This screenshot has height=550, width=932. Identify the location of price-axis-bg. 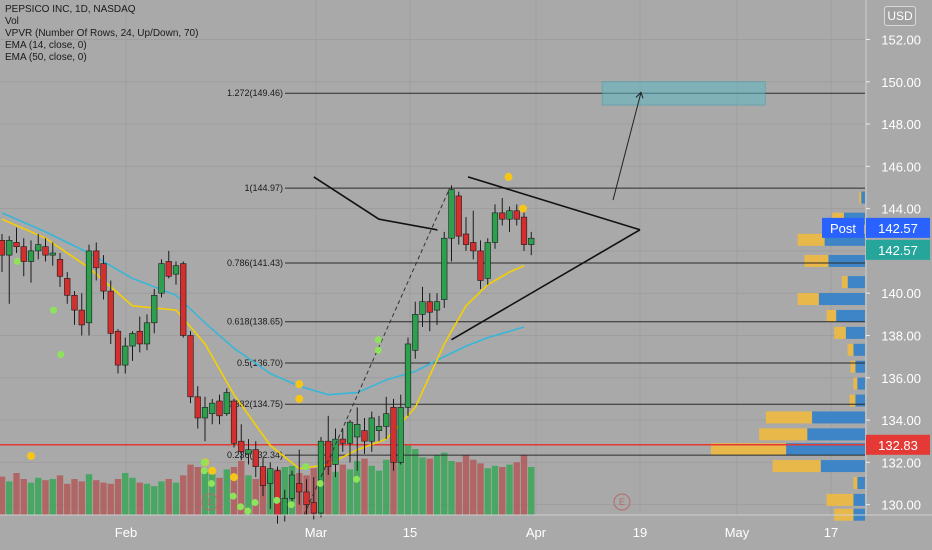
(899, 275).